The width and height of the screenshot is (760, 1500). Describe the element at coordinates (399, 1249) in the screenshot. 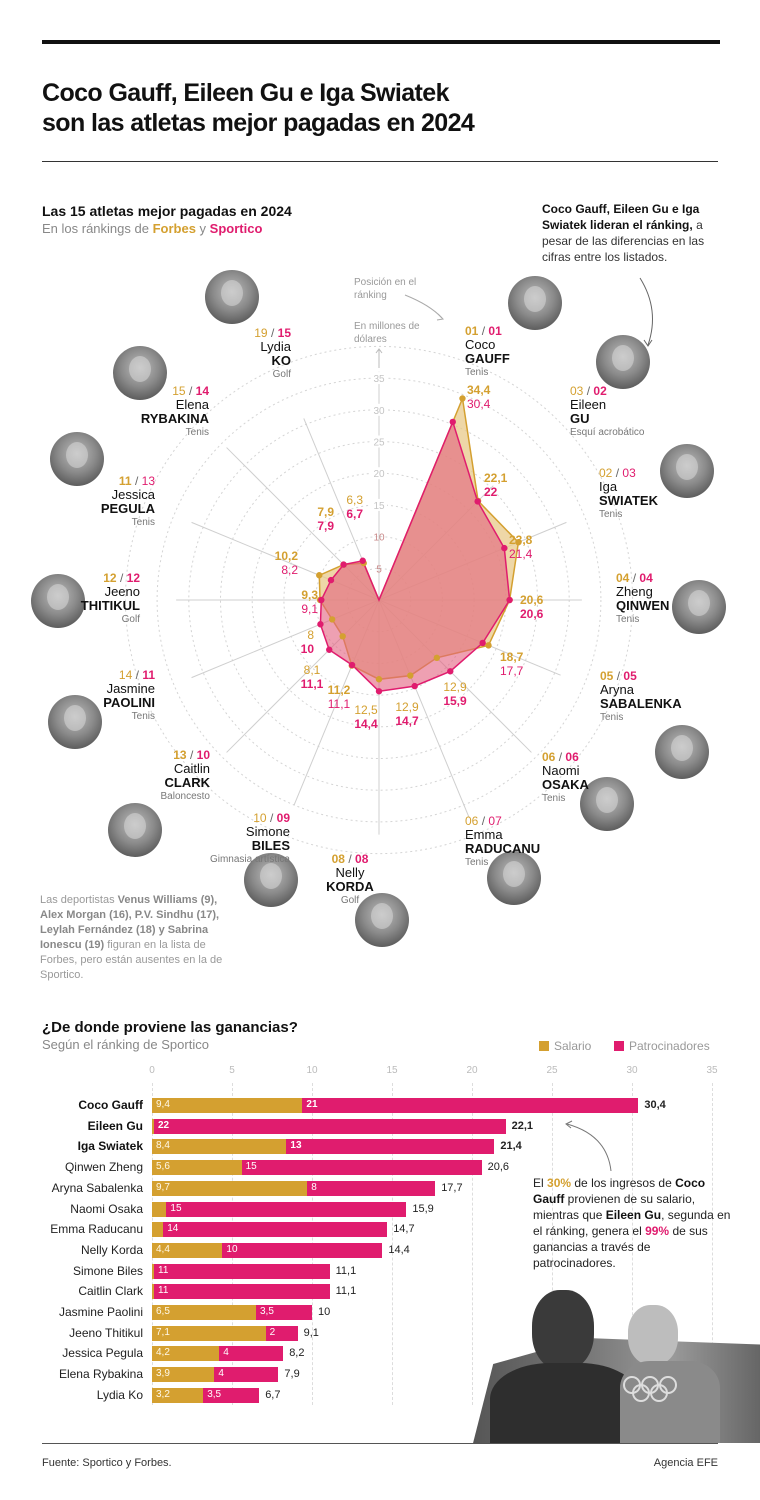

I see `bar-total-label: 14,4` at that location.